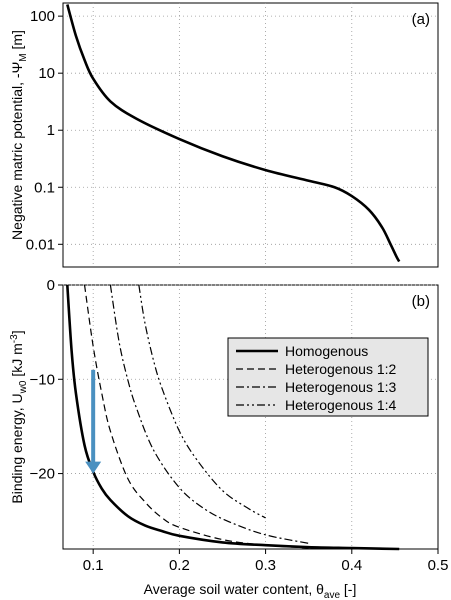 This screenshot has width=451, height=600. Describe the element at coordinates (44, 187) in the screenshot. I see `y-tick-label: 0.1` at that location.